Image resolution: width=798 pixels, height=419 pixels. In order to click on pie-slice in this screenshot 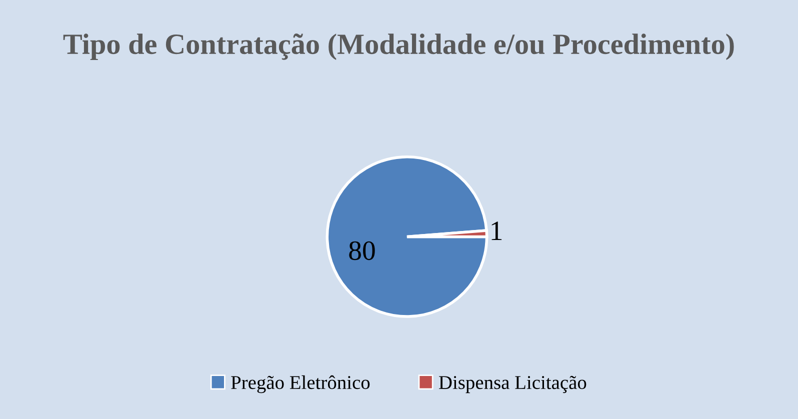, I will do `click(407, 237)`.